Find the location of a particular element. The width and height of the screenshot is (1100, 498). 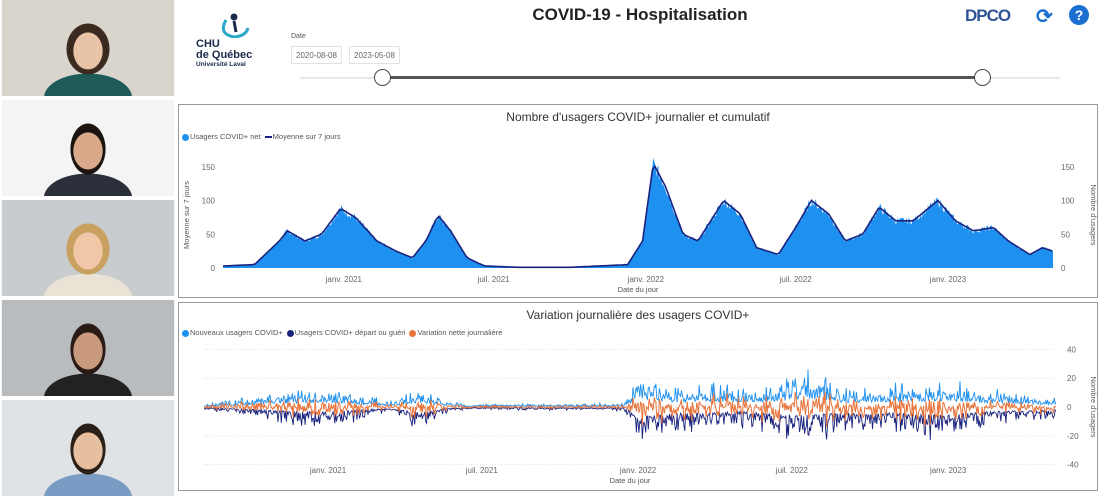

chart1-ytick-right: 150 is located at coordinates (1068, 167).